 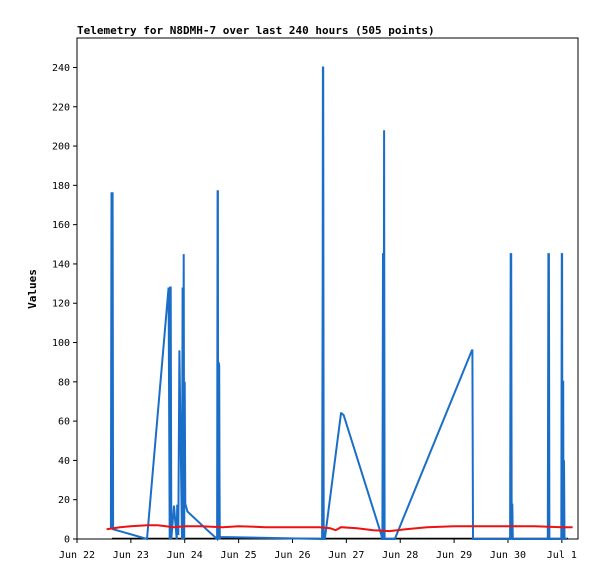 I want to click on y-tick-label: 120, so click(x=61, y=304).